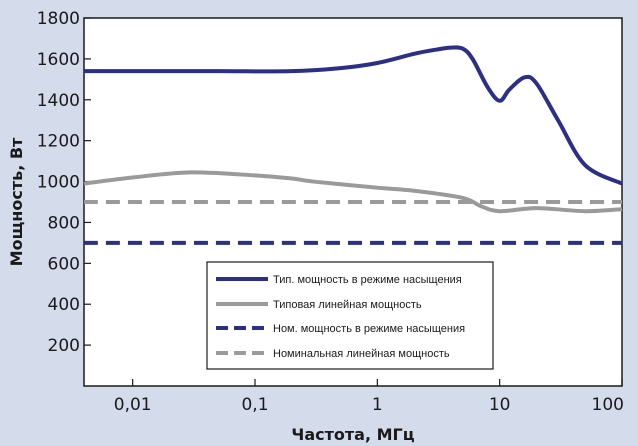 This screenshot has height=446, width=638. Describe the element at coordinates (64, 264) in the screenshot. I see `y-tick-label: 600` at that location.